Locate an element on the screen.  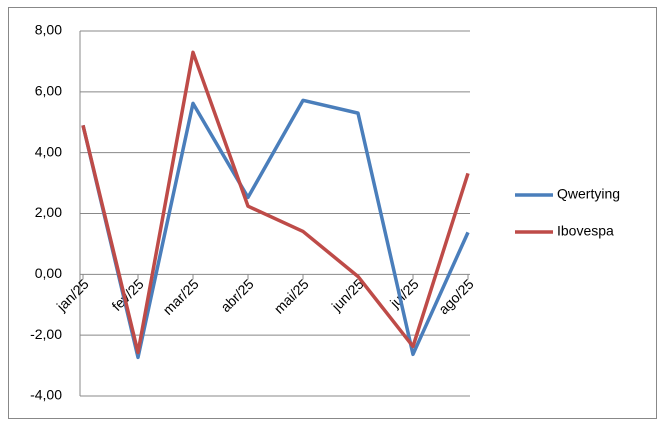
legend-label: Ibovespa is located at coordinates (585, 231).